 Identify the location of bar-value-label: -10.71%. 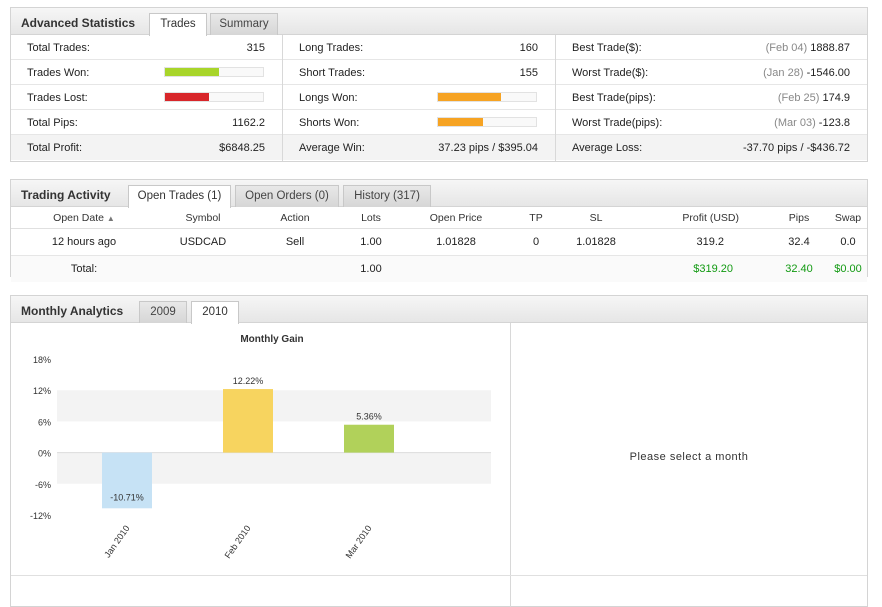
(127, 497).